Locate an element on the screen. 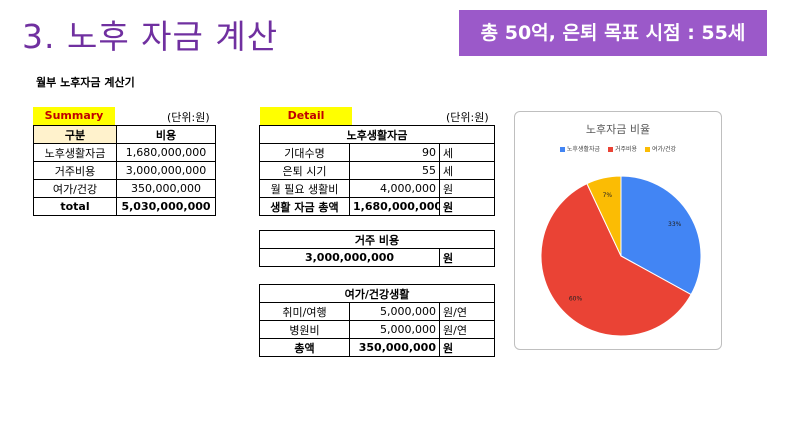  pie-slice-housing is located at coordinates (616, 259).